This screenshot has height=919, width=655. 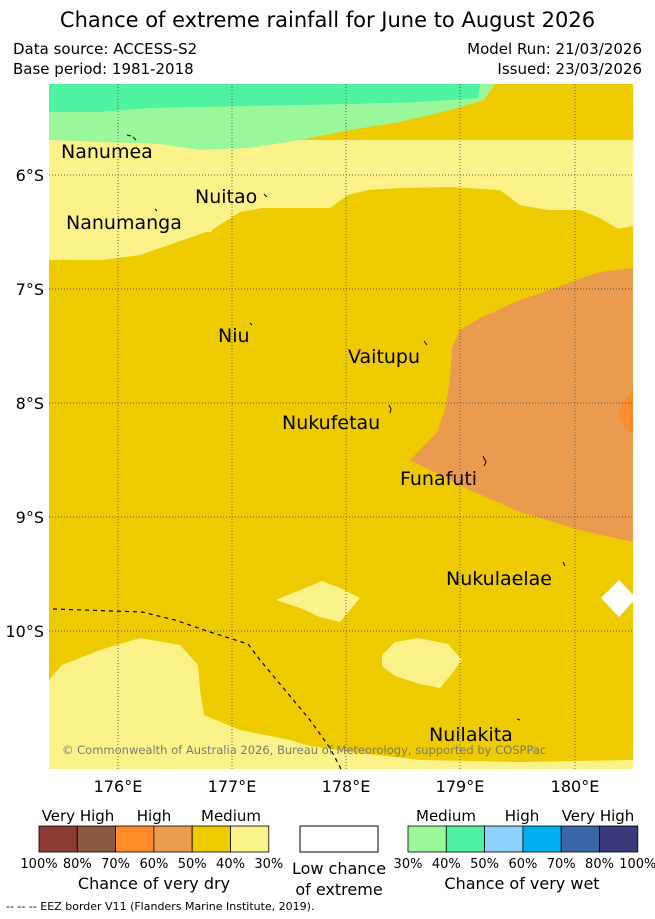 I want to click on legend-dry-tick-5: 40%, so click(x=230, y=864).